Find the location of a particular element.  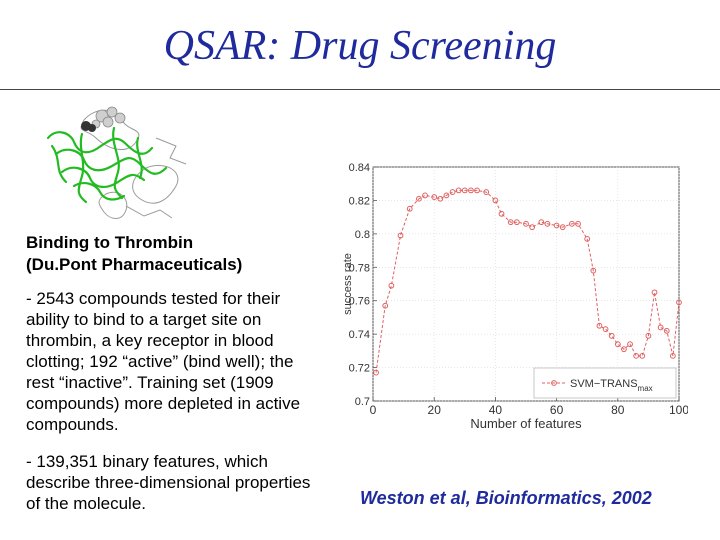

x-axis-ticks: 0 20 40 60 80 100 is located at coordinates (529, 407).